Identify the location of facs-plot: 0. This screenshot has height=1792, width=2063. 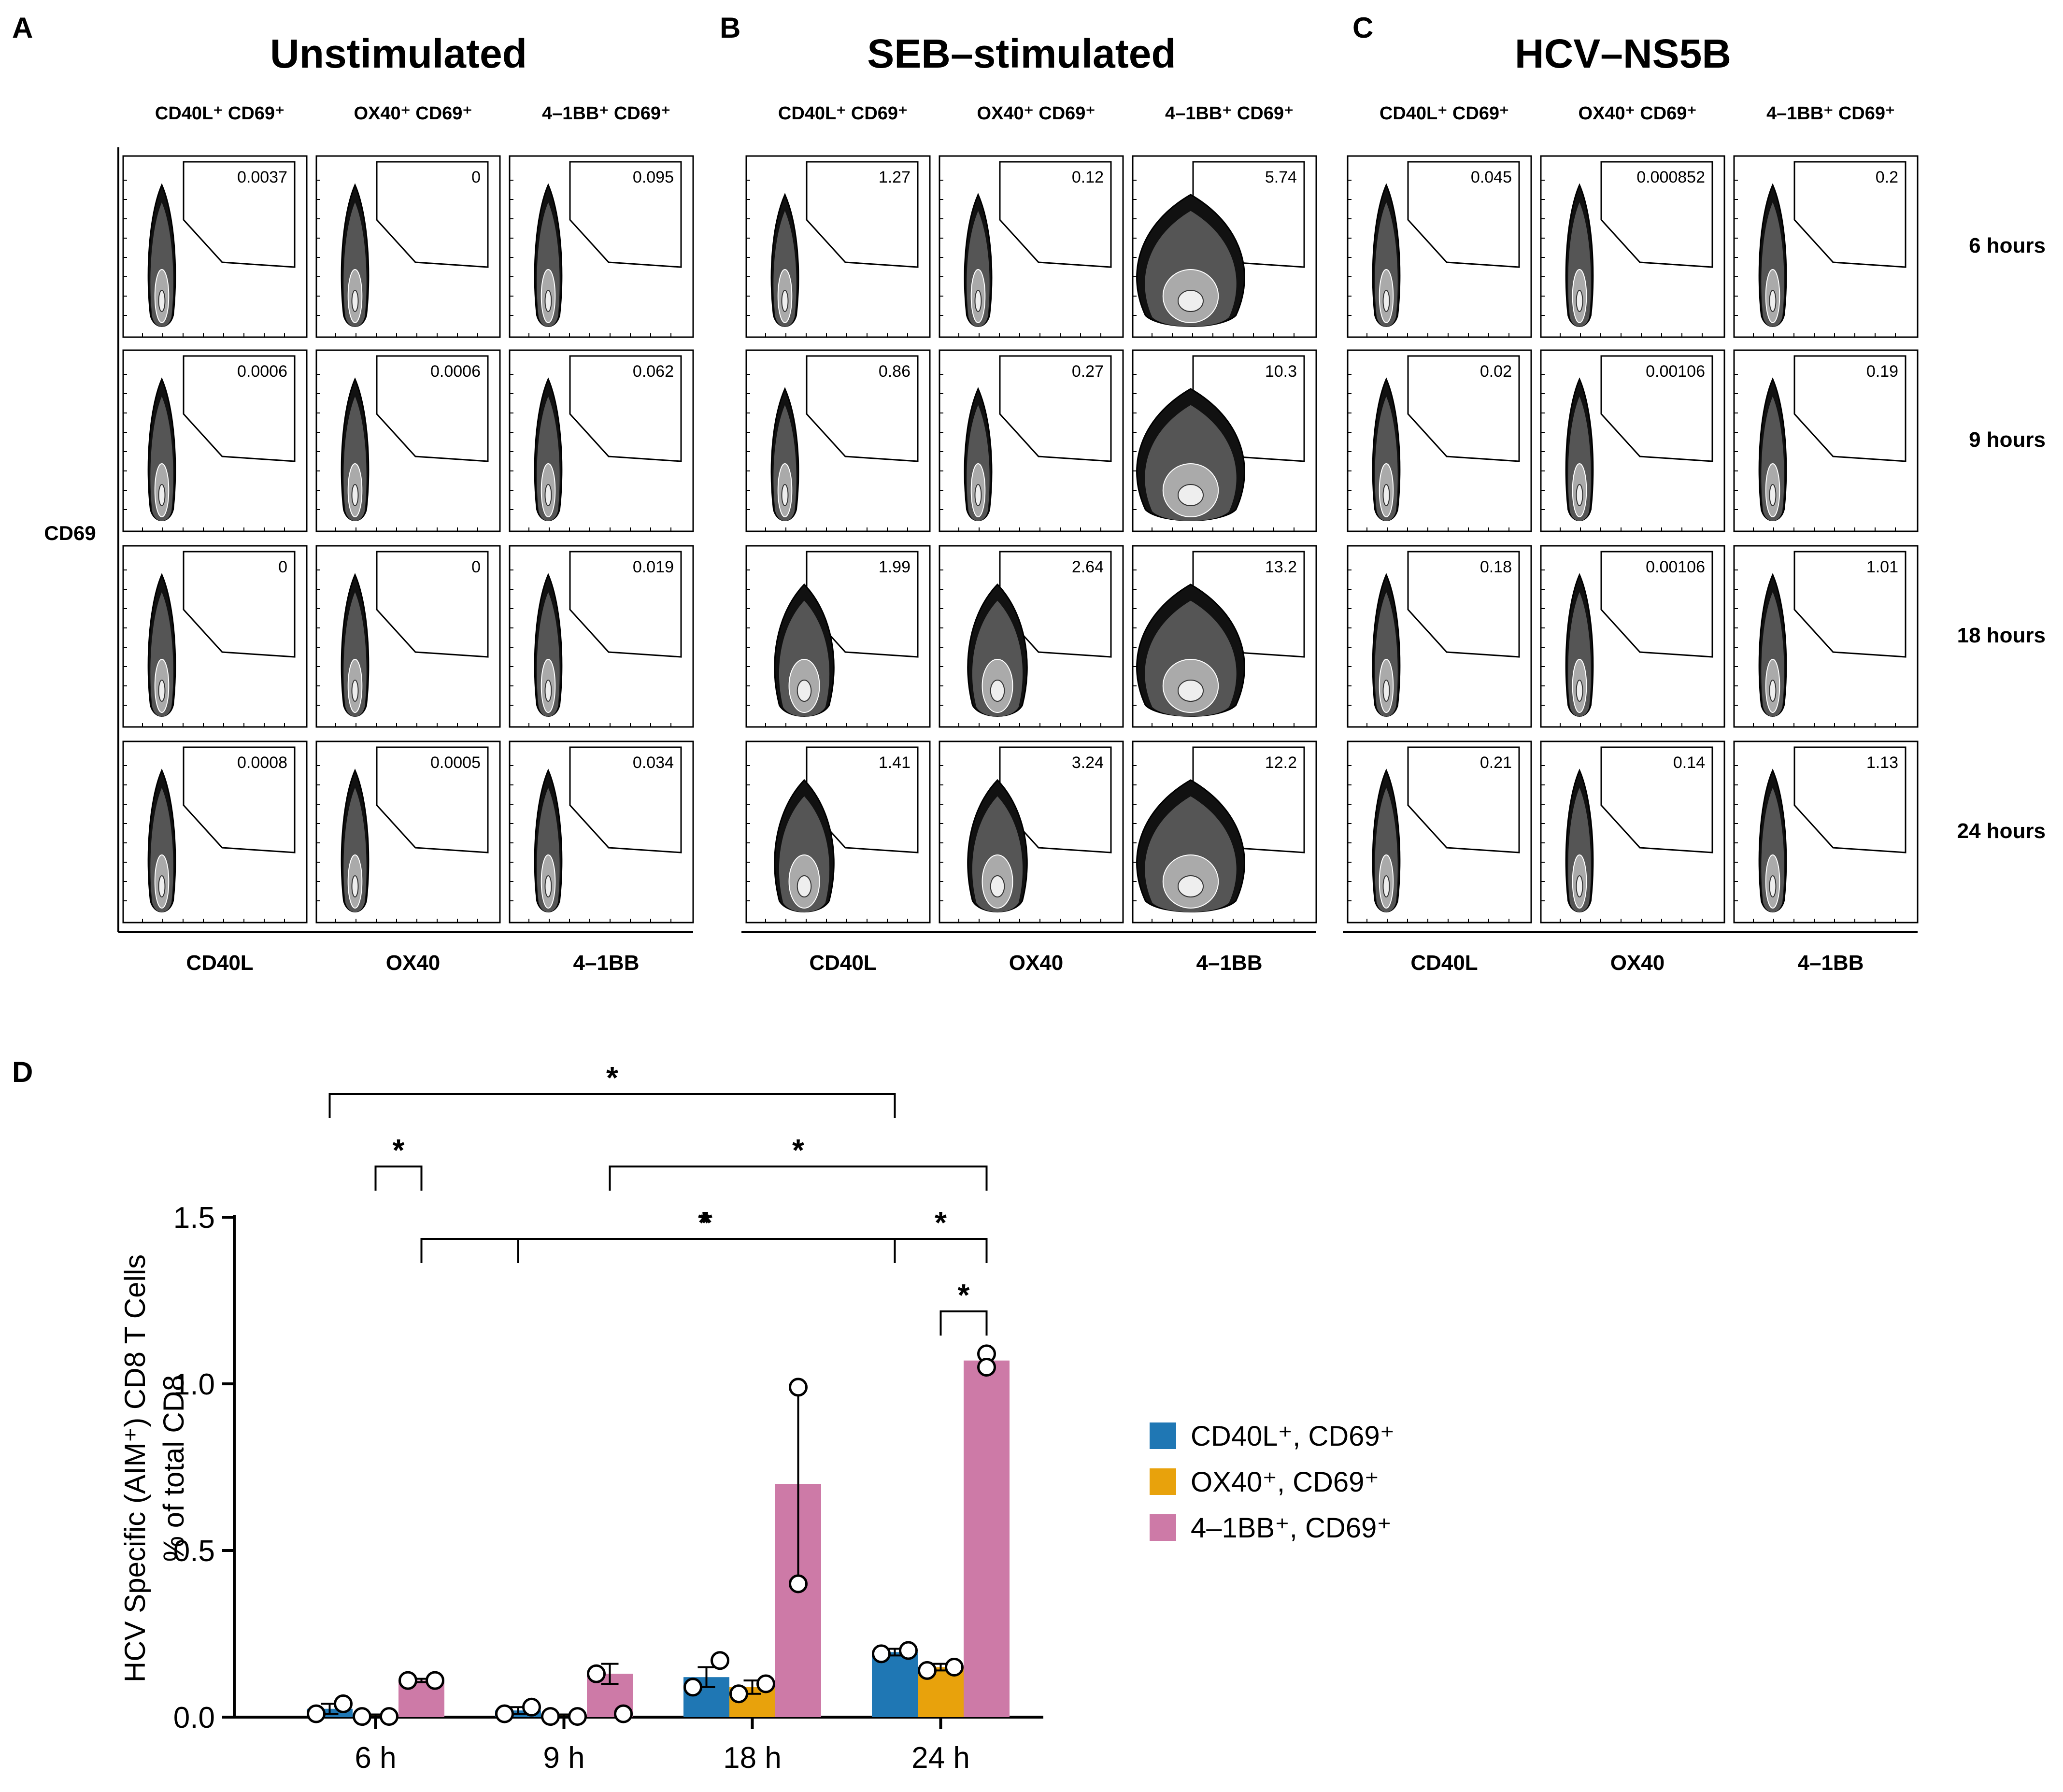
(408, 246).